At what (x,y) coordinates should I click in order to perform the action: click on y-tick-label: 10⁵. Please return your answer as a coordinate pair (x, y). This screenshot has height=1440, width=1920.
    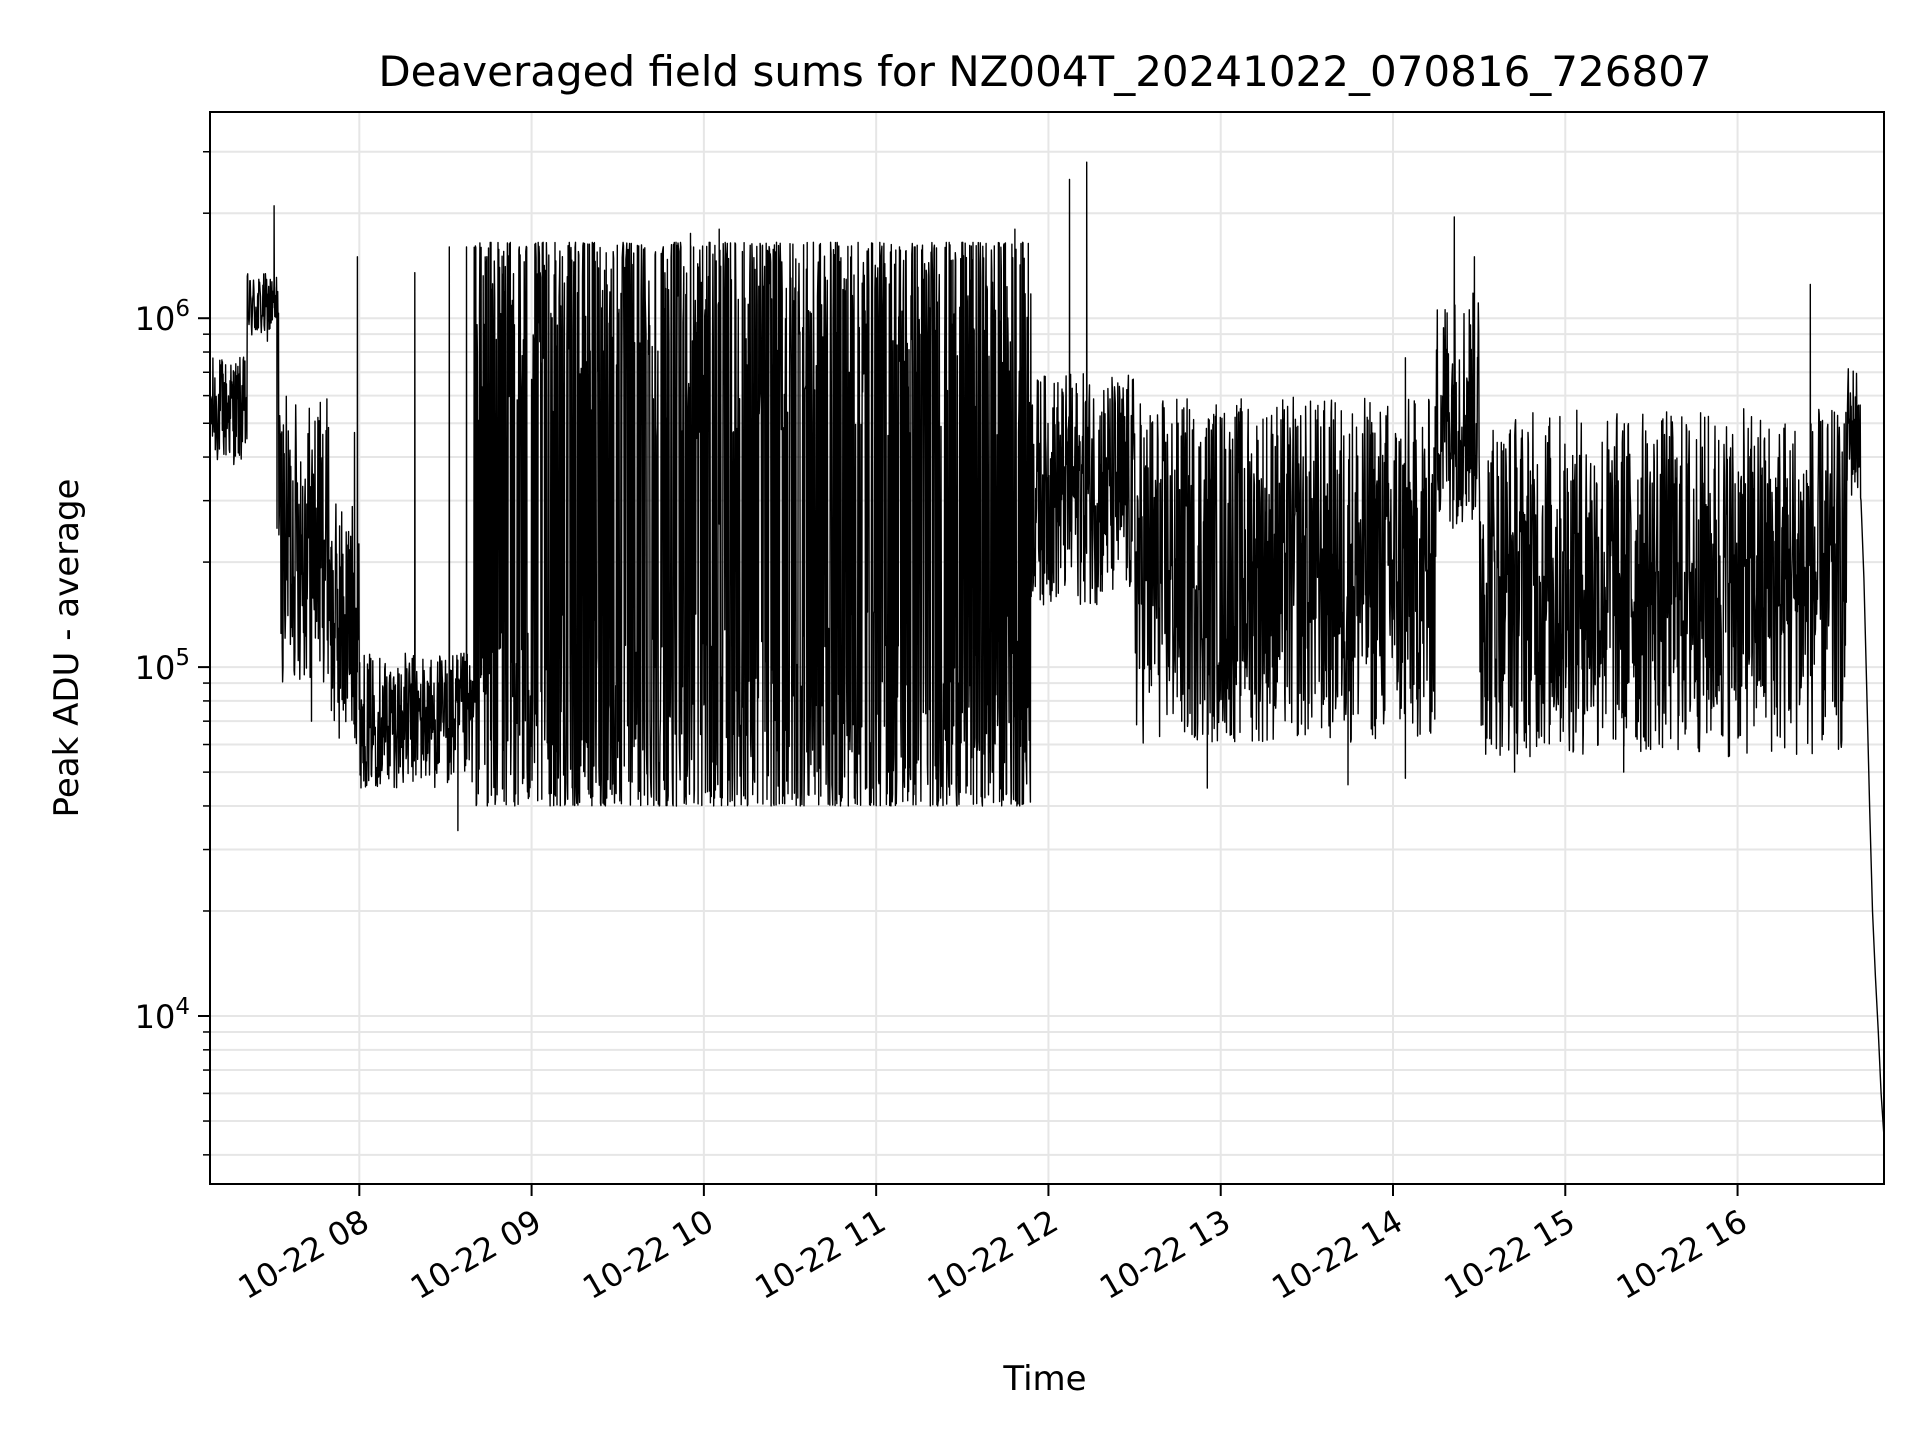
    Looking at the image, I should click on (162, 666).